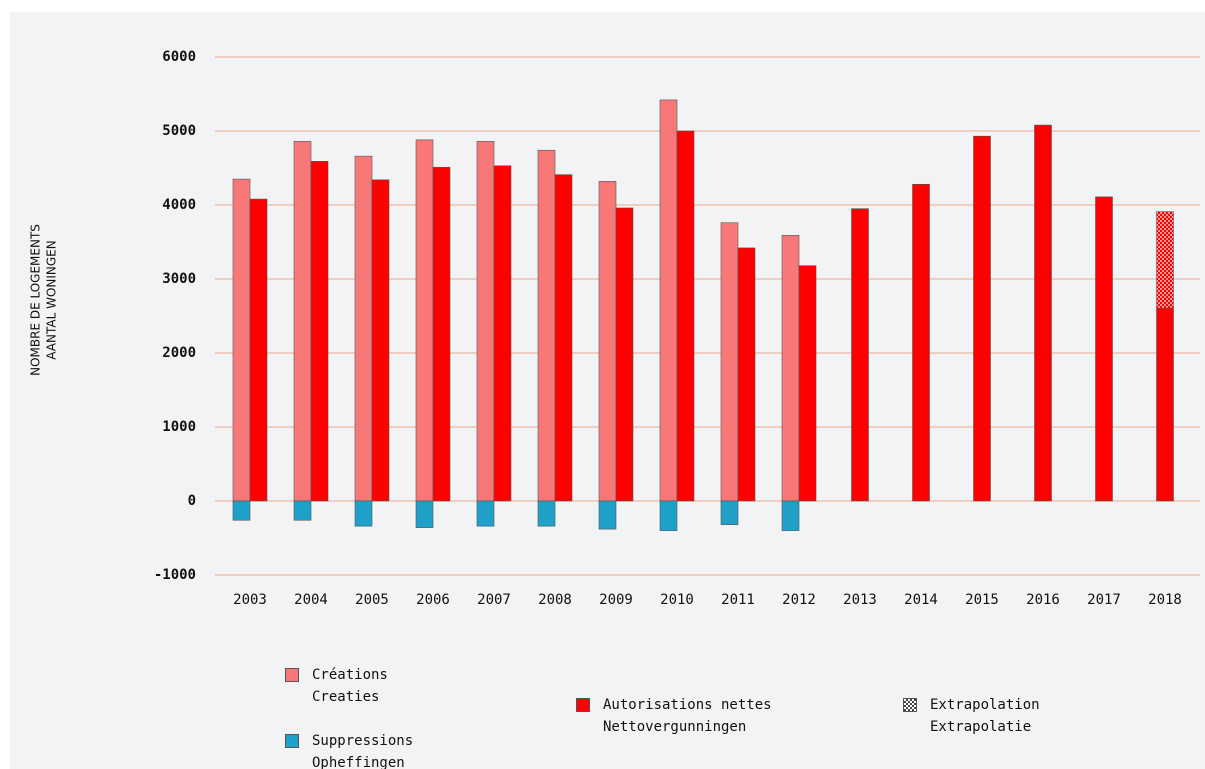 The width and height of the screenshot is (1205, 769). I want to click on y-tick-label: 6000, so click(179, 57).